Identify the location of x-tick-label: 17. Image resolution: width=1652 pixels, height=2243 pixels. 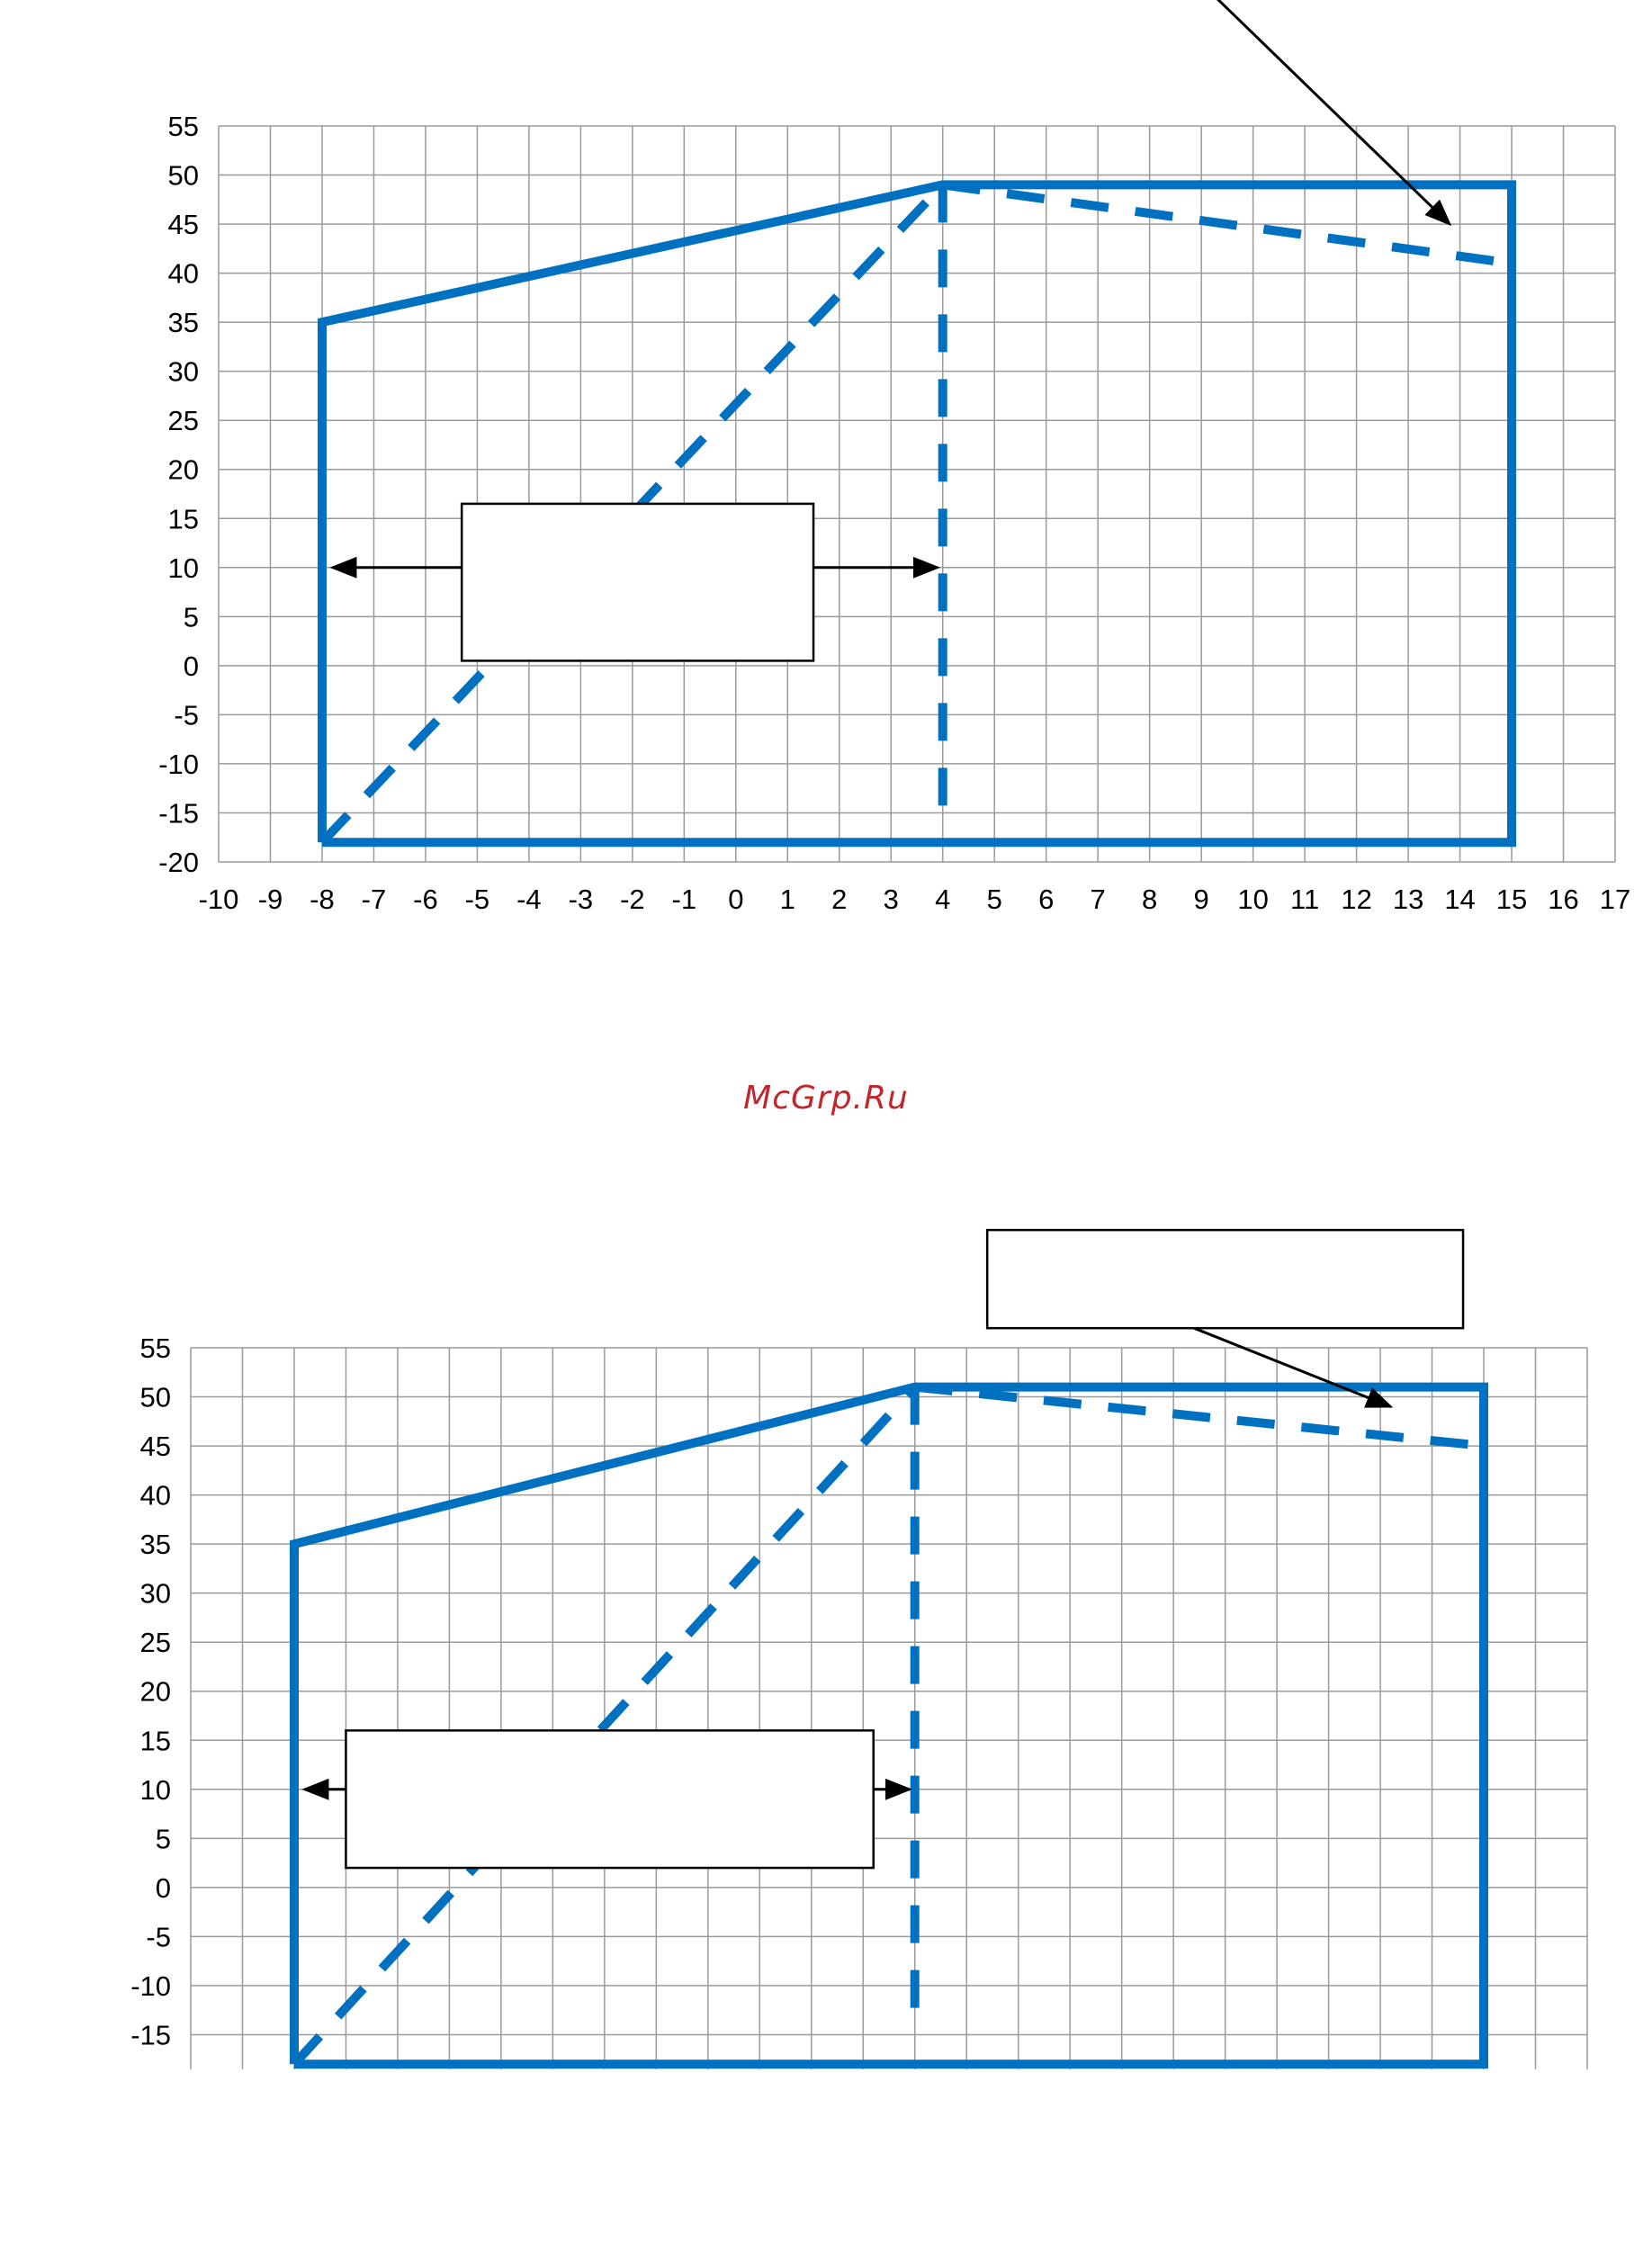
(1615, 899).